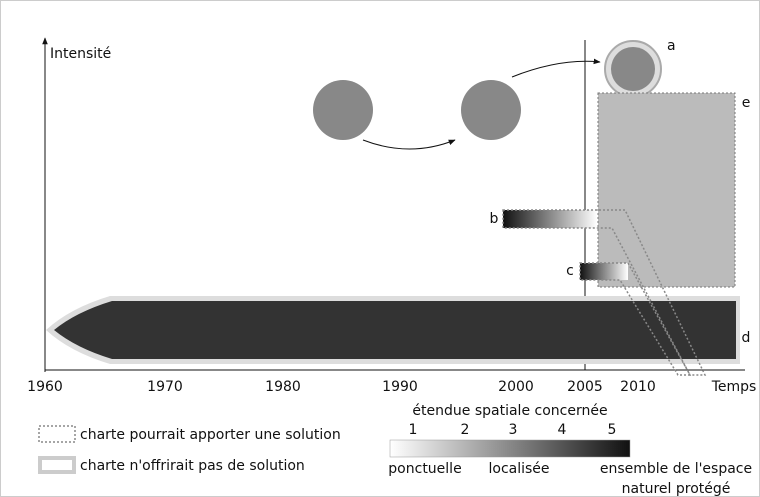 This screenshot has width=760, height=497. I want to click on label-e: e, so click(746, 103).